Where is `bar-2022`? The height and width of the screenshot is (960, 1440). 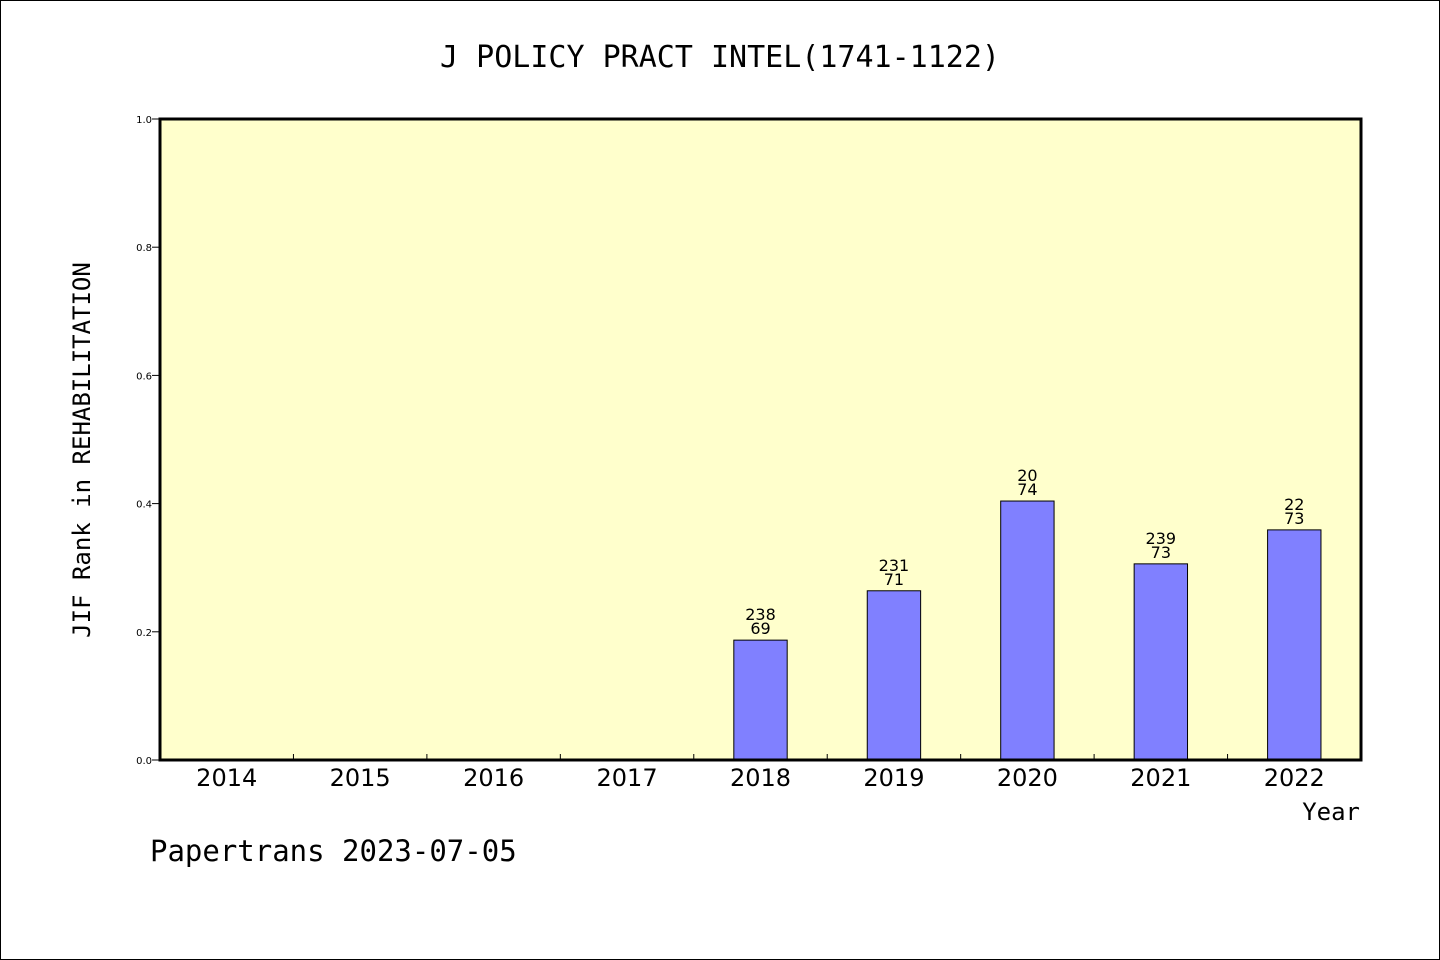
bar-2022 is located at coordinates (1294, 645).